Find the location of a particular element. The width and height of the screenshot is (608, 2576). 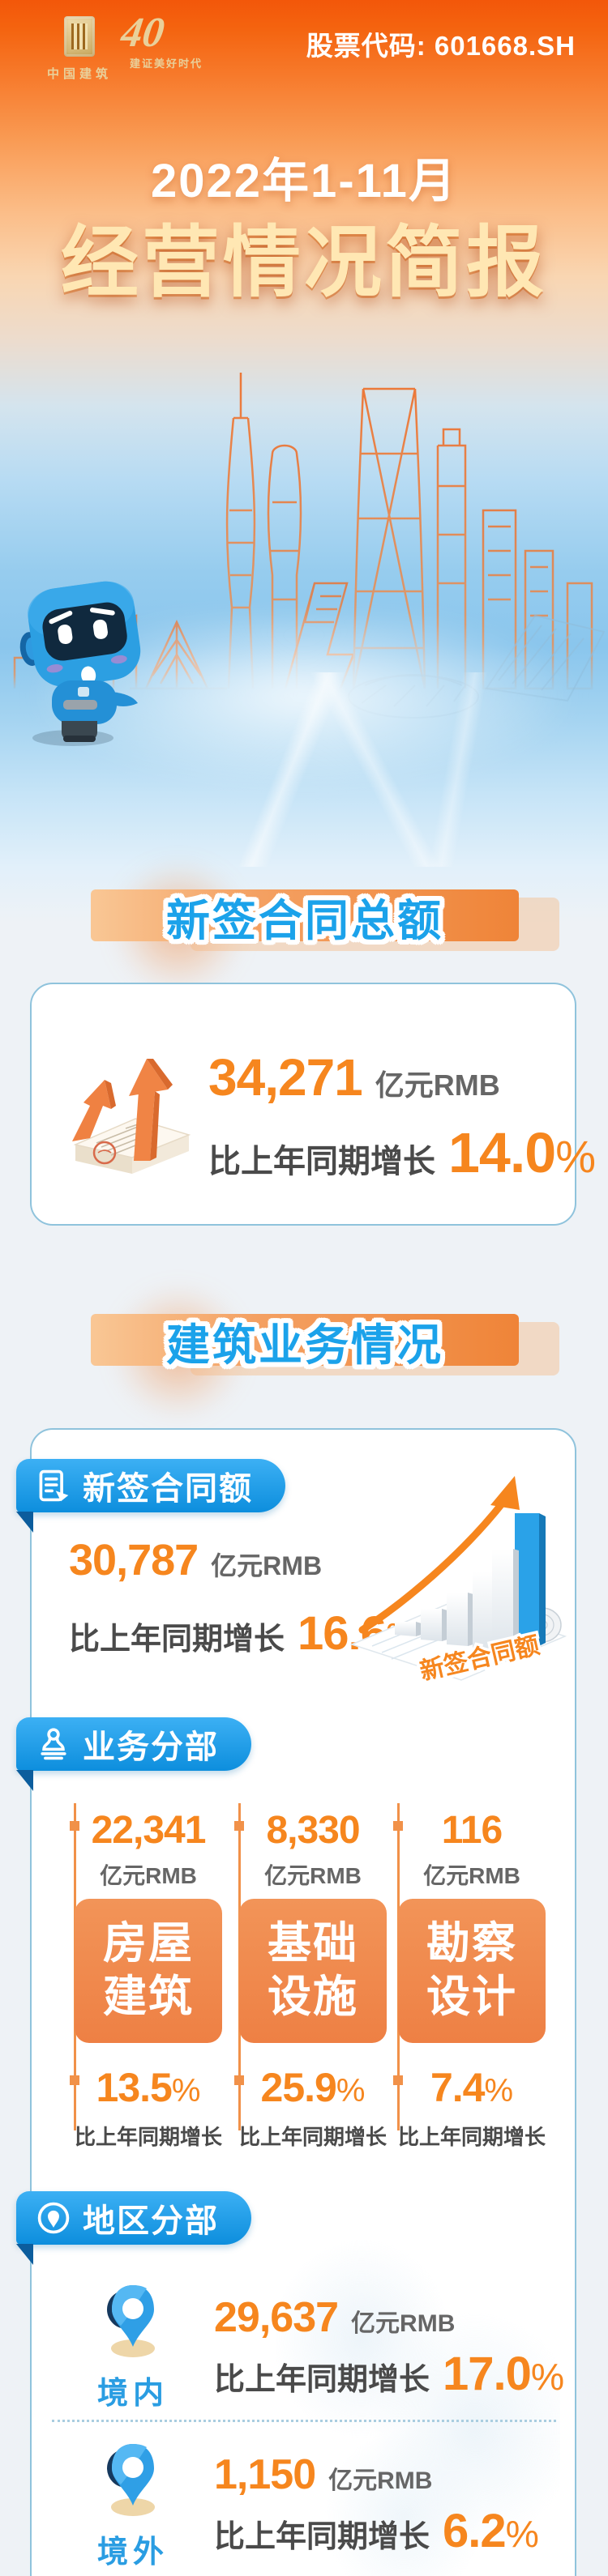

region-label: 境外 is located at coordinates (132, 2553).